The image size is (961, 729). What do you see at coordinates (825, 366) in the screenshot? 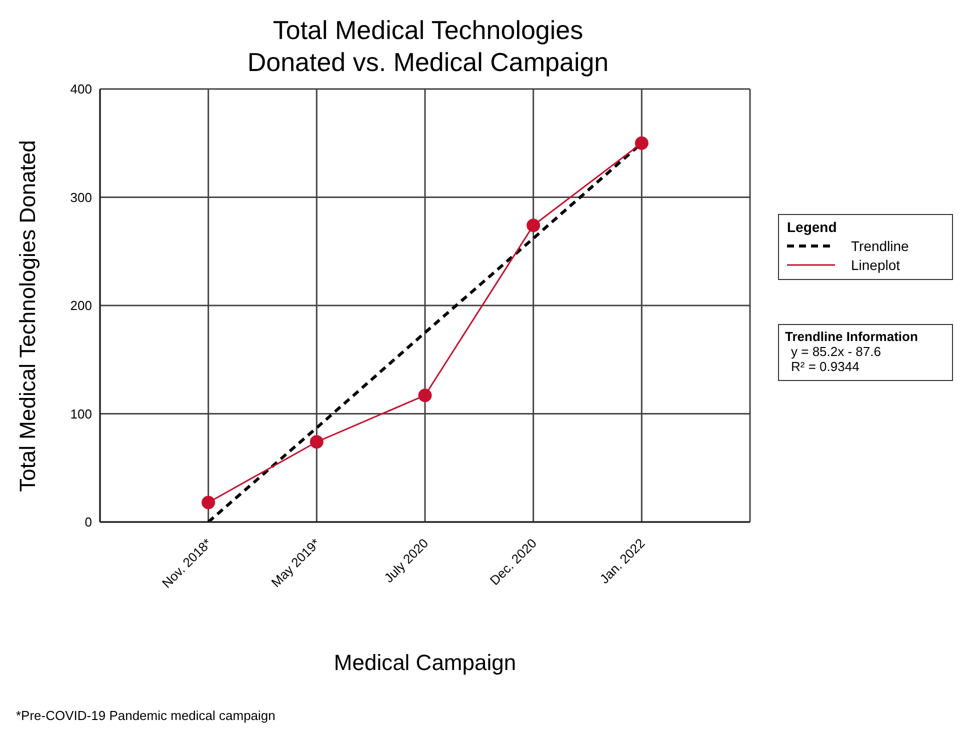
I see `text: R² = 0.9344` at bounding box center [825, 366].